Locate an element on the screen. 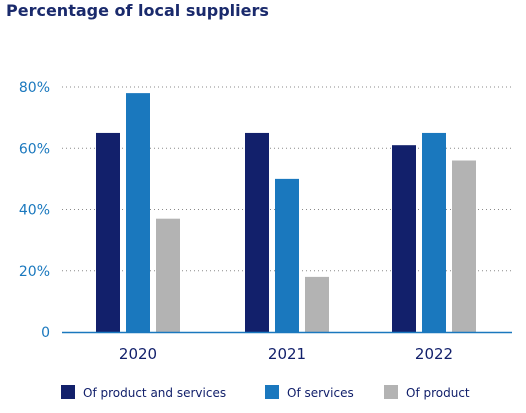 The image size is (526, 413). y-tick-label: 20% is located at coordinates (34, 272).